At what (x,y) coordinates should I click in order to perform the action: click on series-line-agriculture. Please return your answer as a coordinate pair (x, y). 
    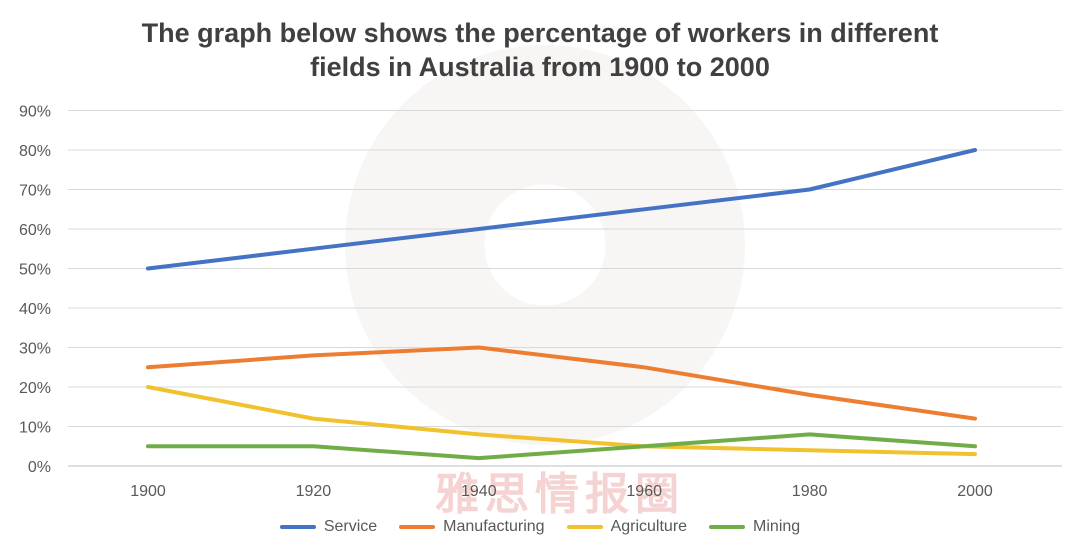
    Looking at the image, I should click on (561, 421).